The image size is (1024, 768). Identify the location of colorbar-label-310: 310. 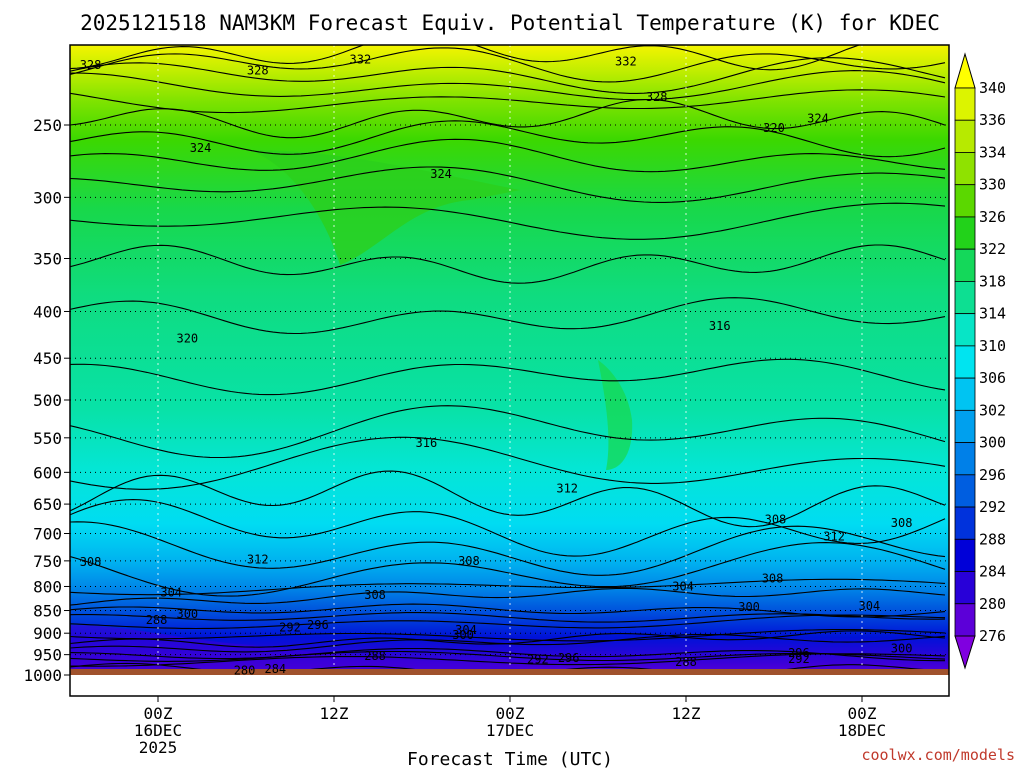
(992, 346).